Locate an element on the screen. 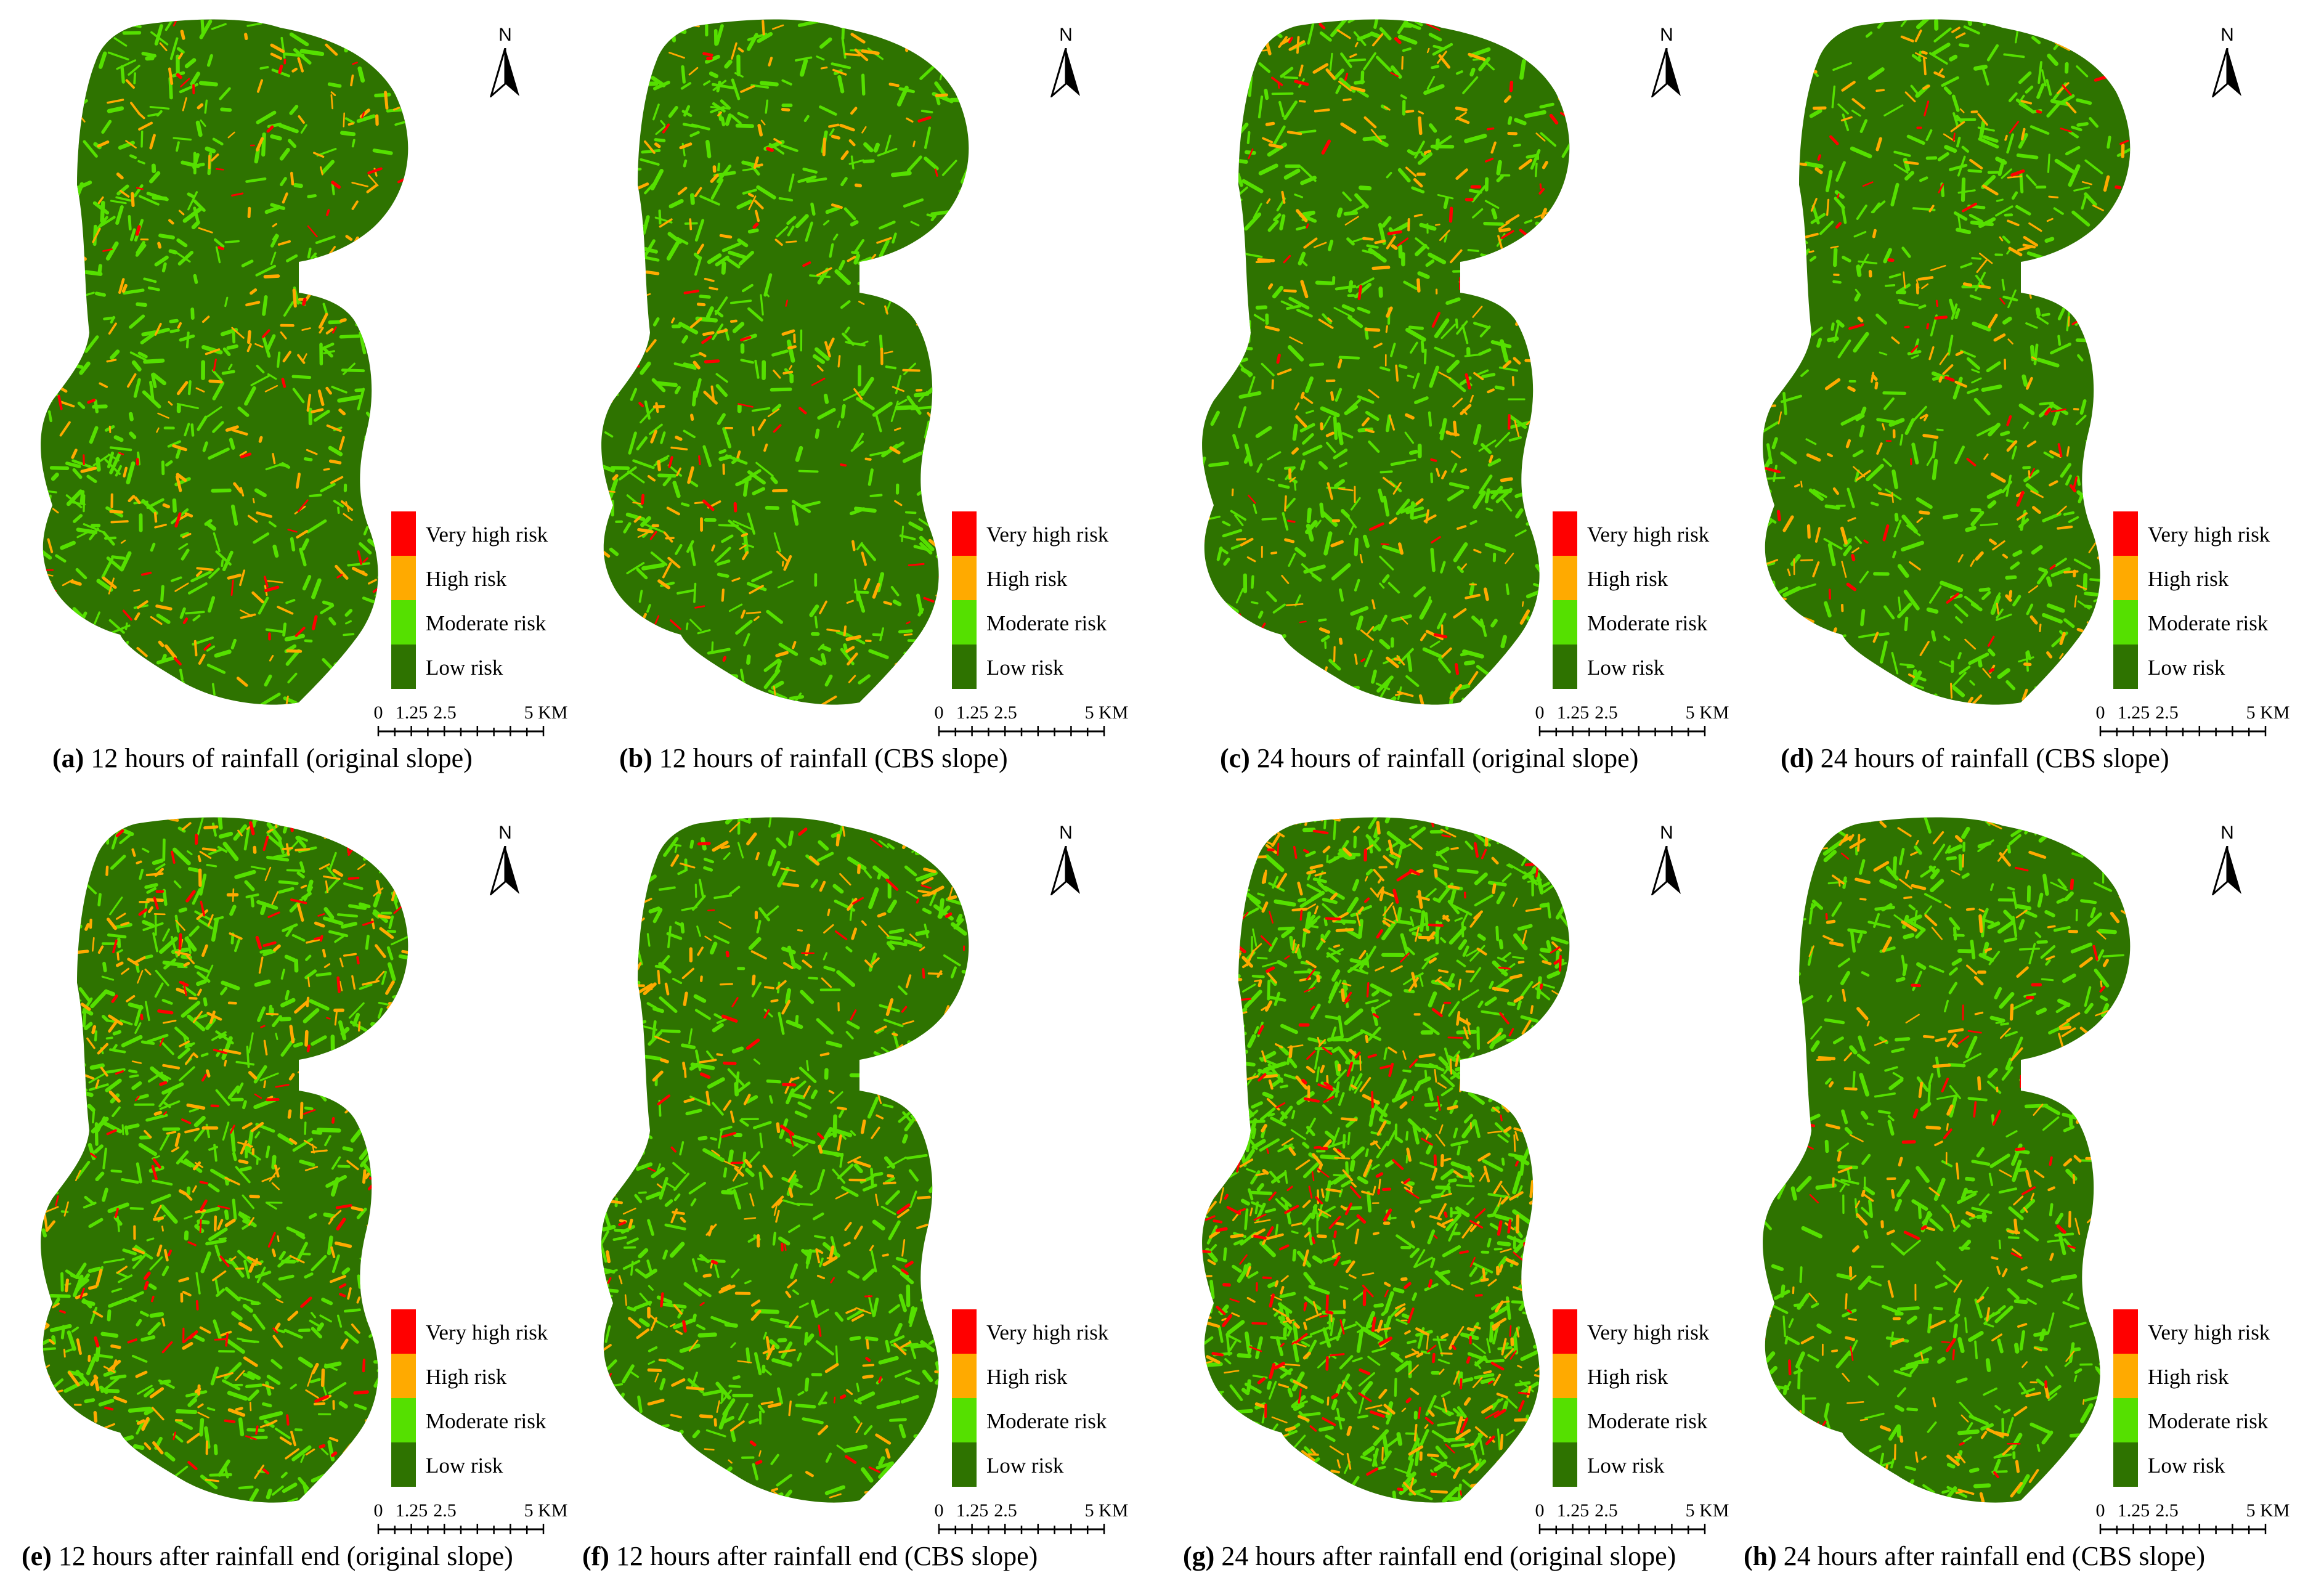 The image size is (2324, 1594). panel-caption: (b) 12 hours of rainfall (CBS slope) is located at coordinates (814, 758).